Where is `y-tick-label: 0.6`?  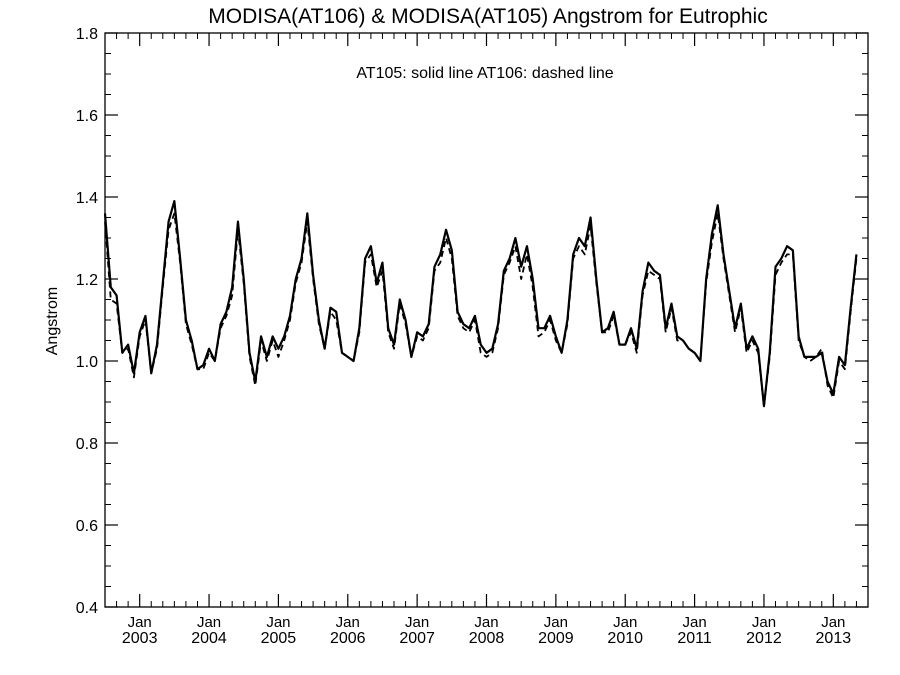
y-tick-label: 0.6 is located at coordinates (87, 526).